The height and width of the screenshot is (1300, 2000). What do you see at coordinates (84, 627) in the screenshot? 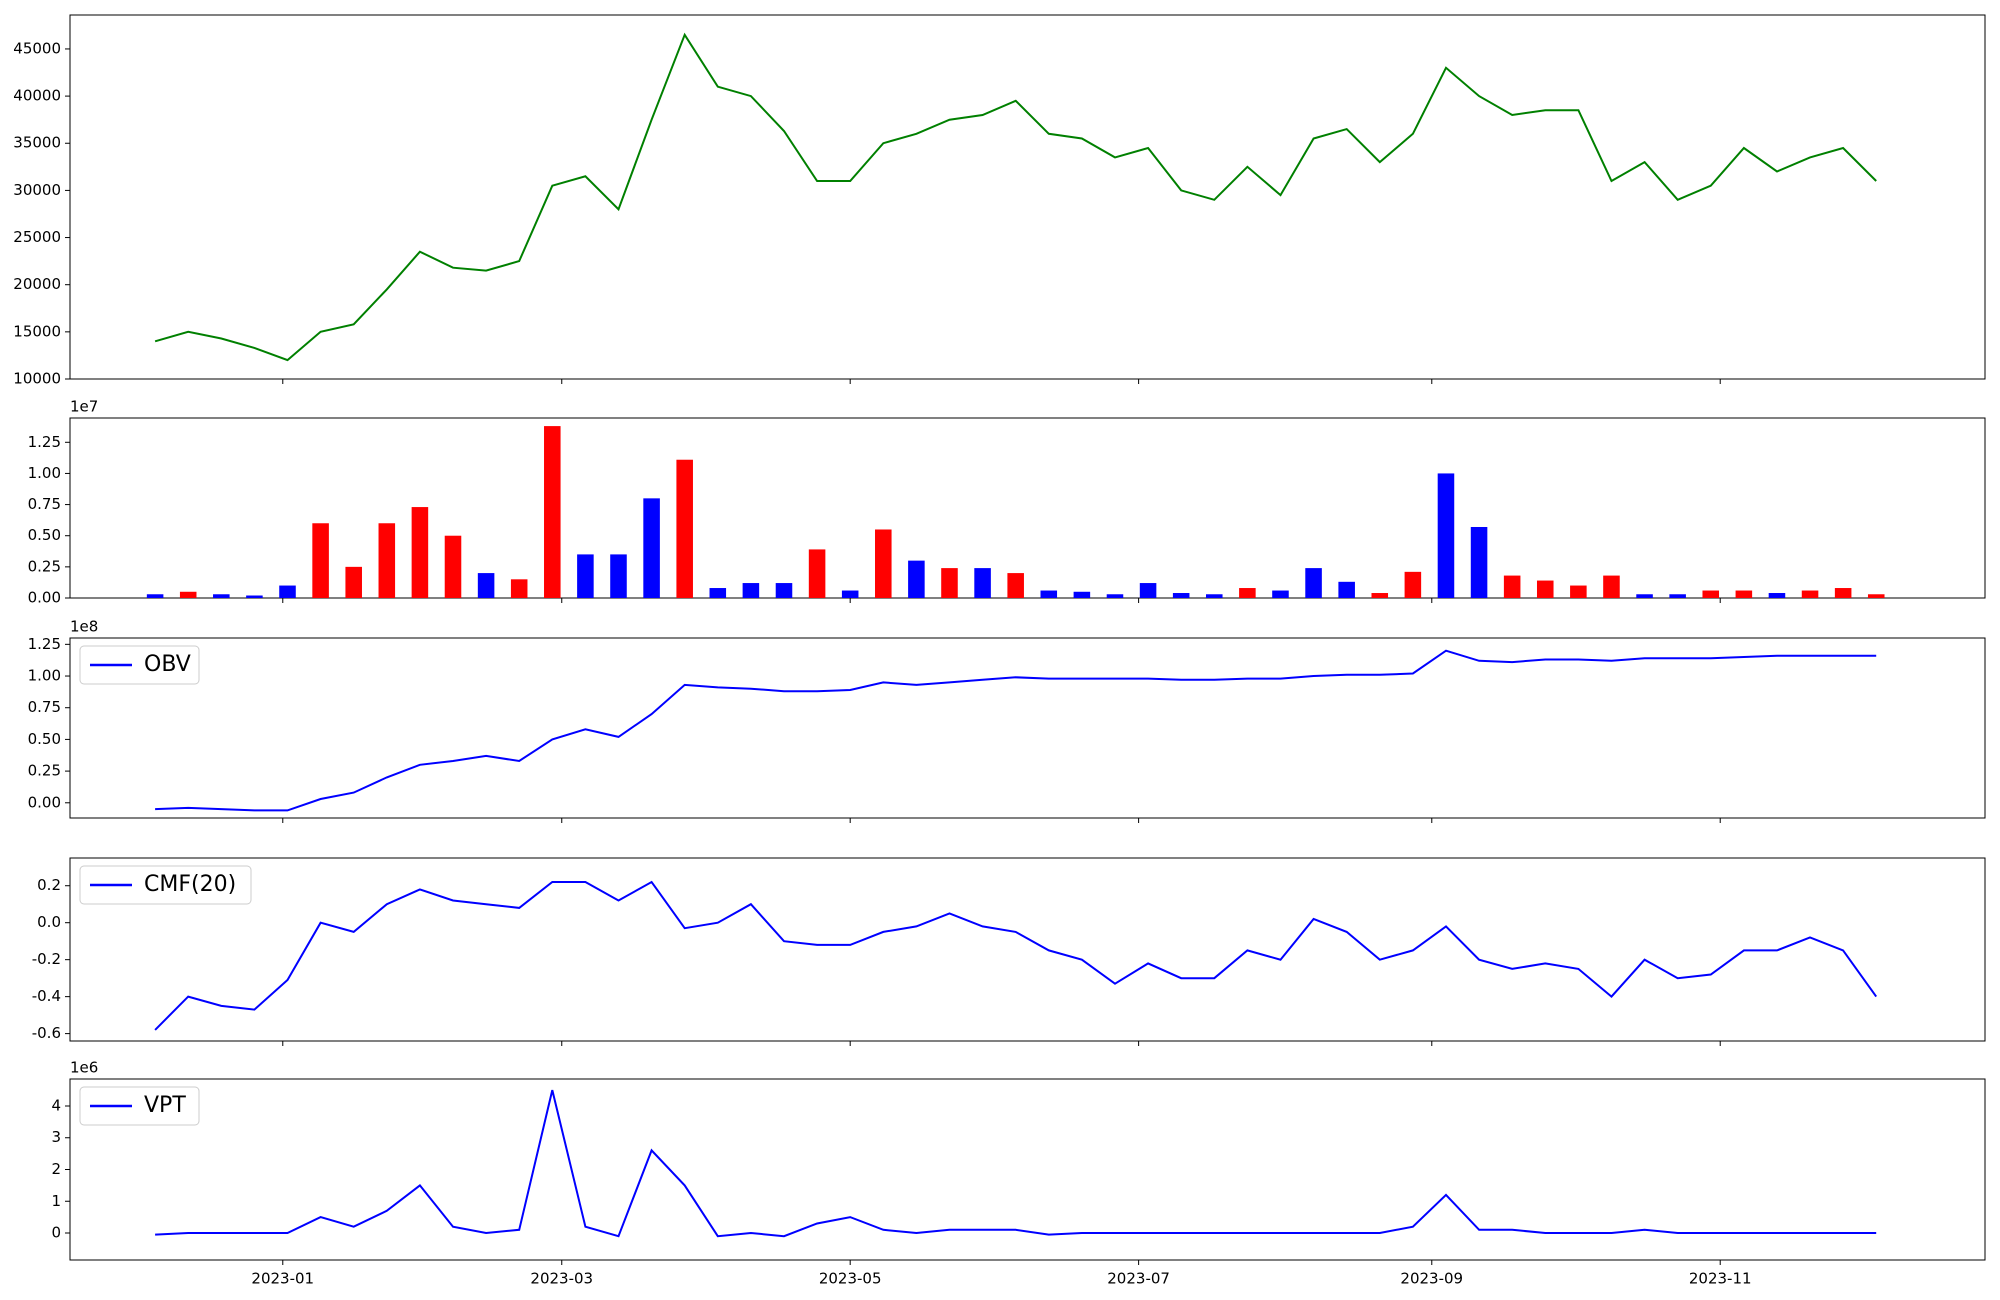
I see `axis-offset-label: 1e8` at bounding box center [84, 627].